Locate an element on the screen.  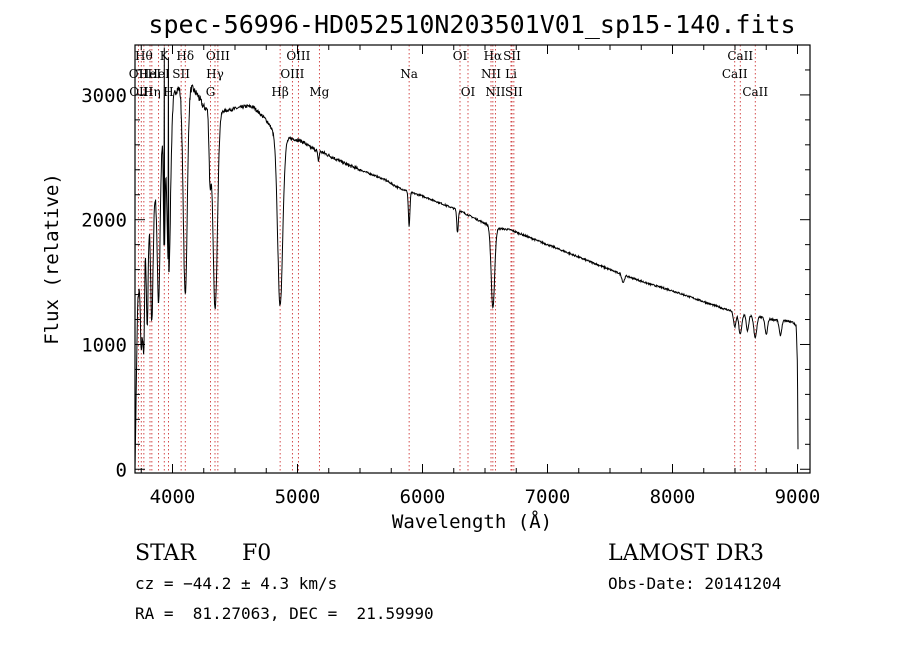
y-tick-label: 2000 is located at coordinates (104, 221).